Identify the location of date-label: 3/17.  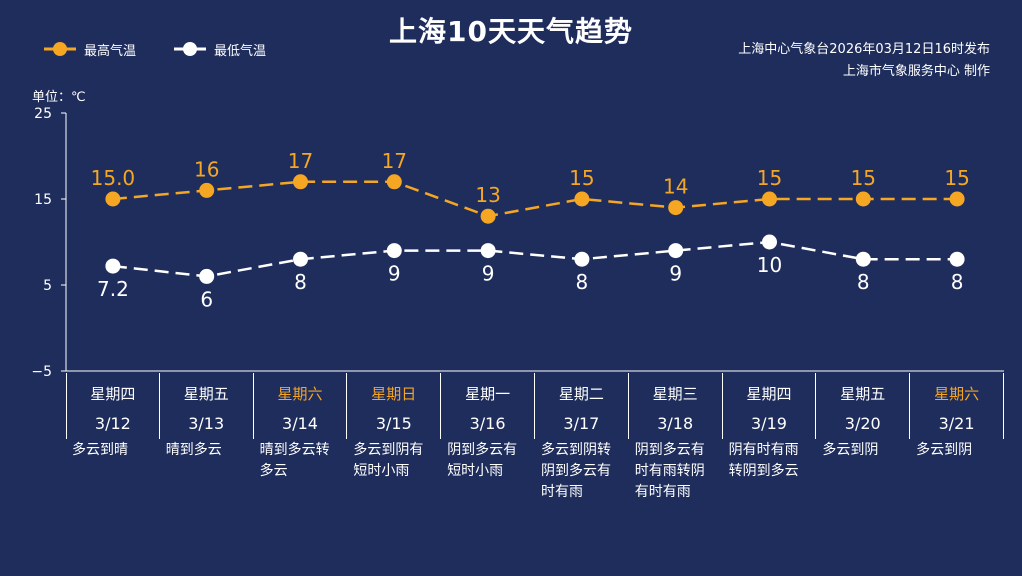
(581, 423).